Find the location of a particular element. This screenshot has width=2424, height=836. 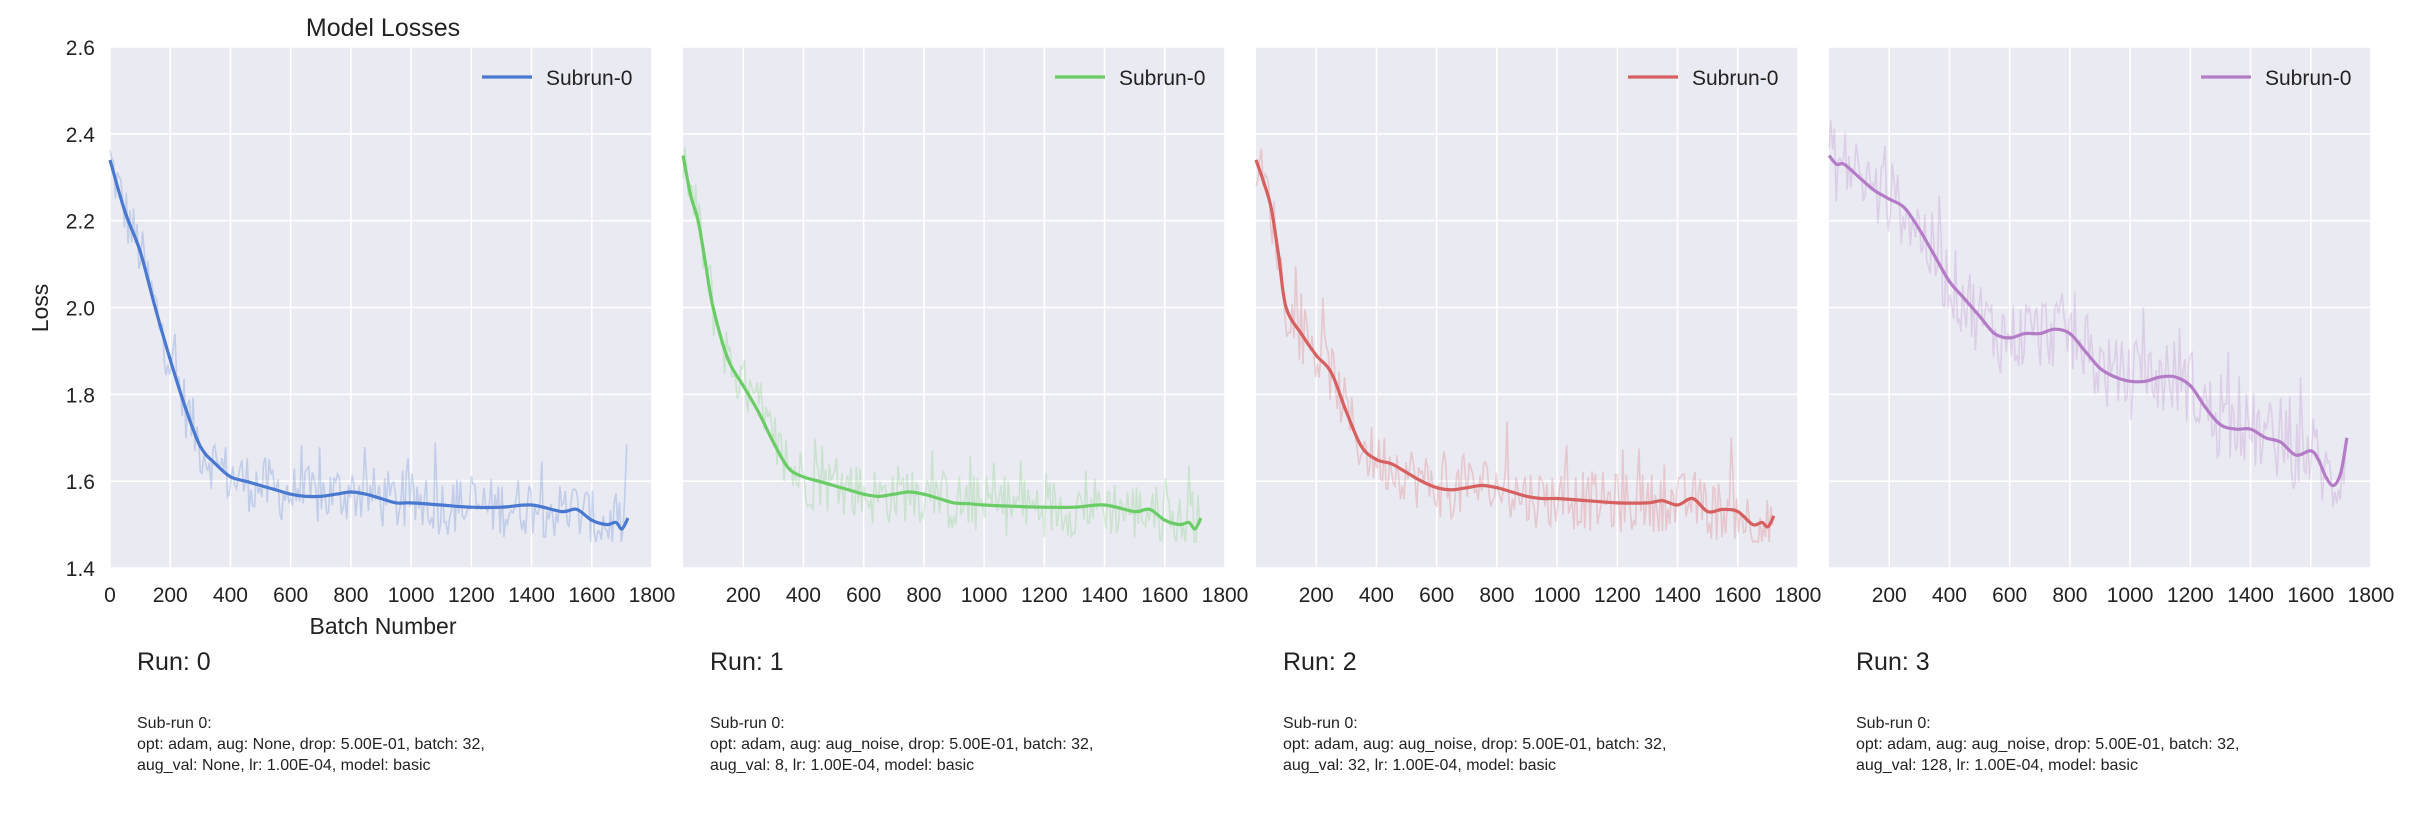

run-0-subrun-header: Sub-run 0: is located at coordinates (174, 723).